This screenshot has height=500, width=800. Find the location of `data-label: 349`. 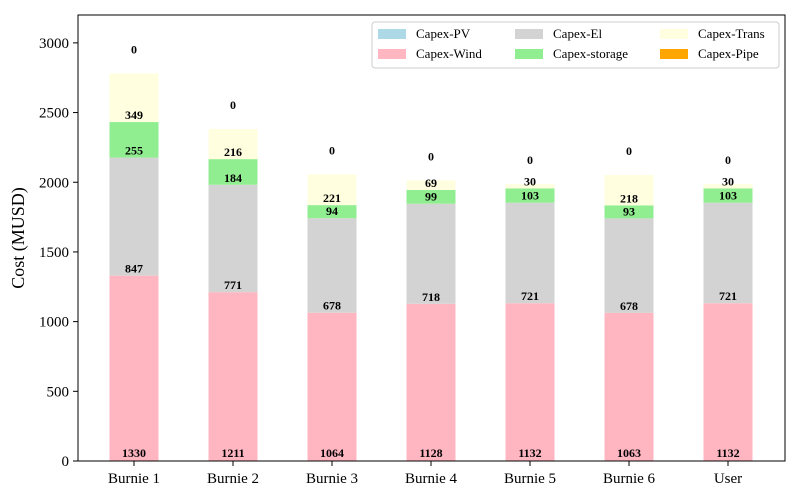

data-label: 349 is located at coordinates (134, 115).